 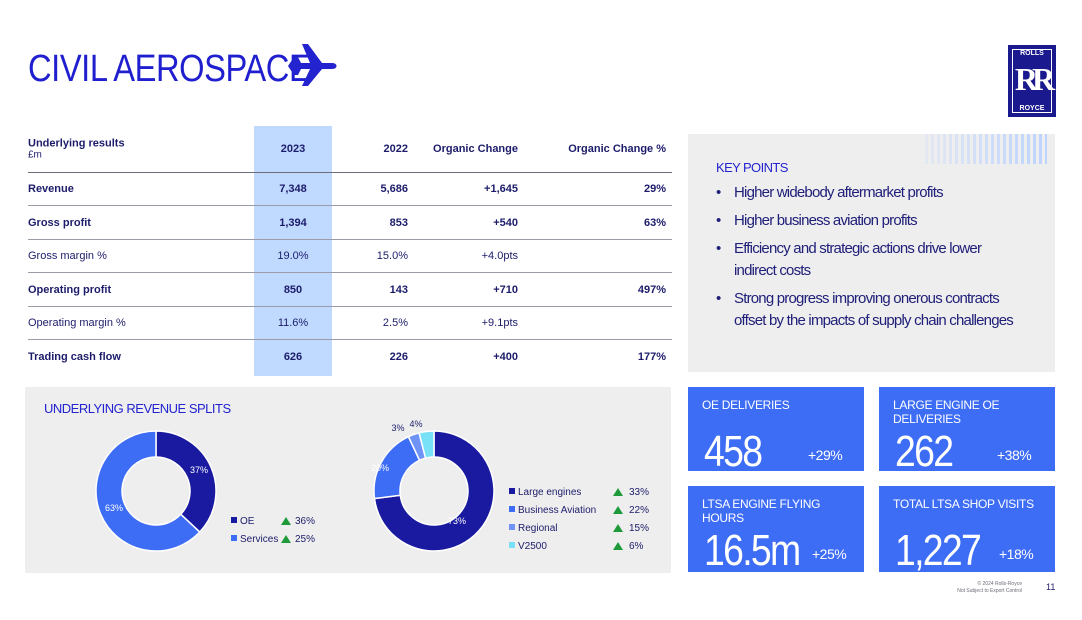 I want to click on revenue-splits-title: UNDERLYING REVENUE SPLITS, so click(x=137, y=408).